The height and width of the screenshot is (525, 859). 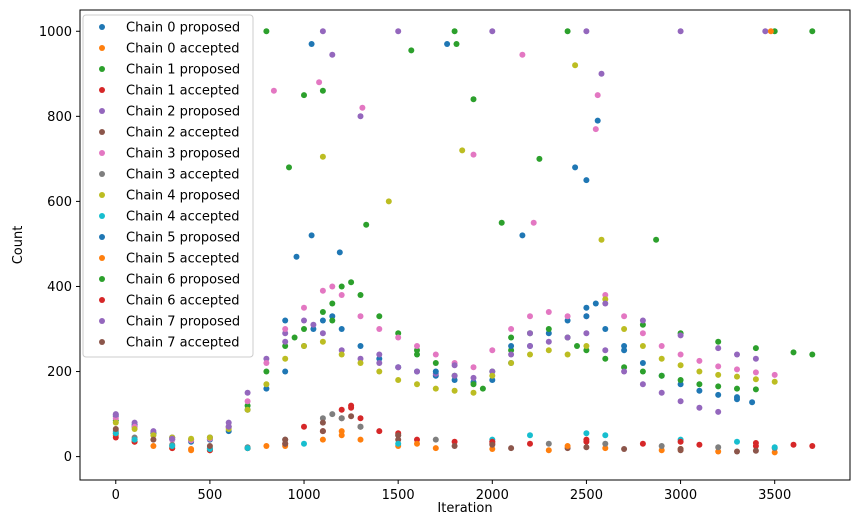 What do you see at coordinates (492, 495) in the screenshot?
I see `x-tick-label: 2000` at bounding box center [492, 495].